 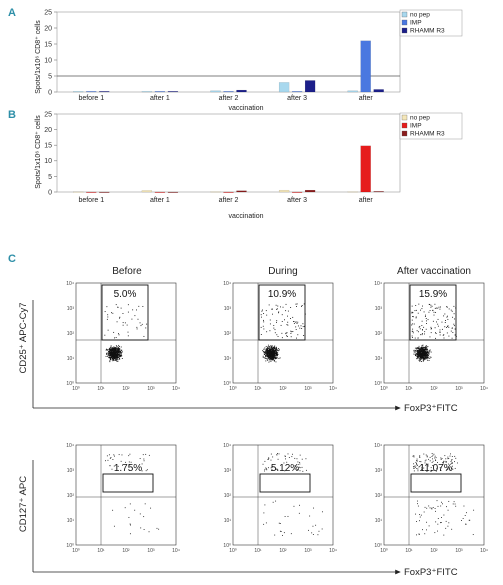 I want to click on y-ticks-a: 0 5 10 15 20 25, so click(x=222, y=52).